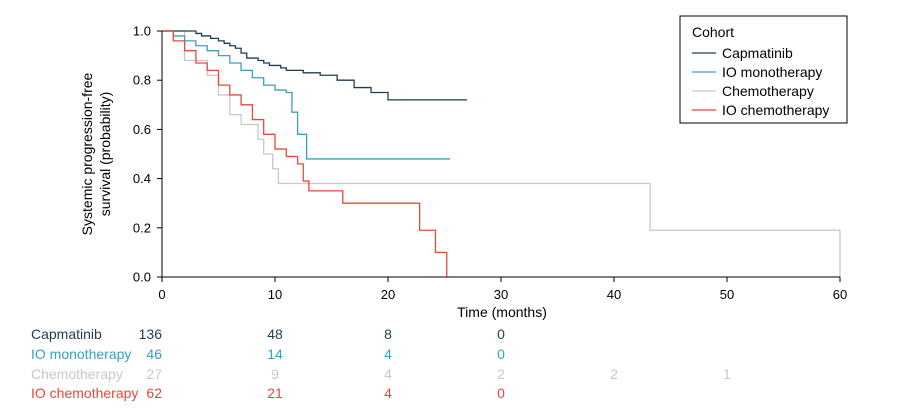  I want to click on x-tick-label: 60, so click(840, 294).